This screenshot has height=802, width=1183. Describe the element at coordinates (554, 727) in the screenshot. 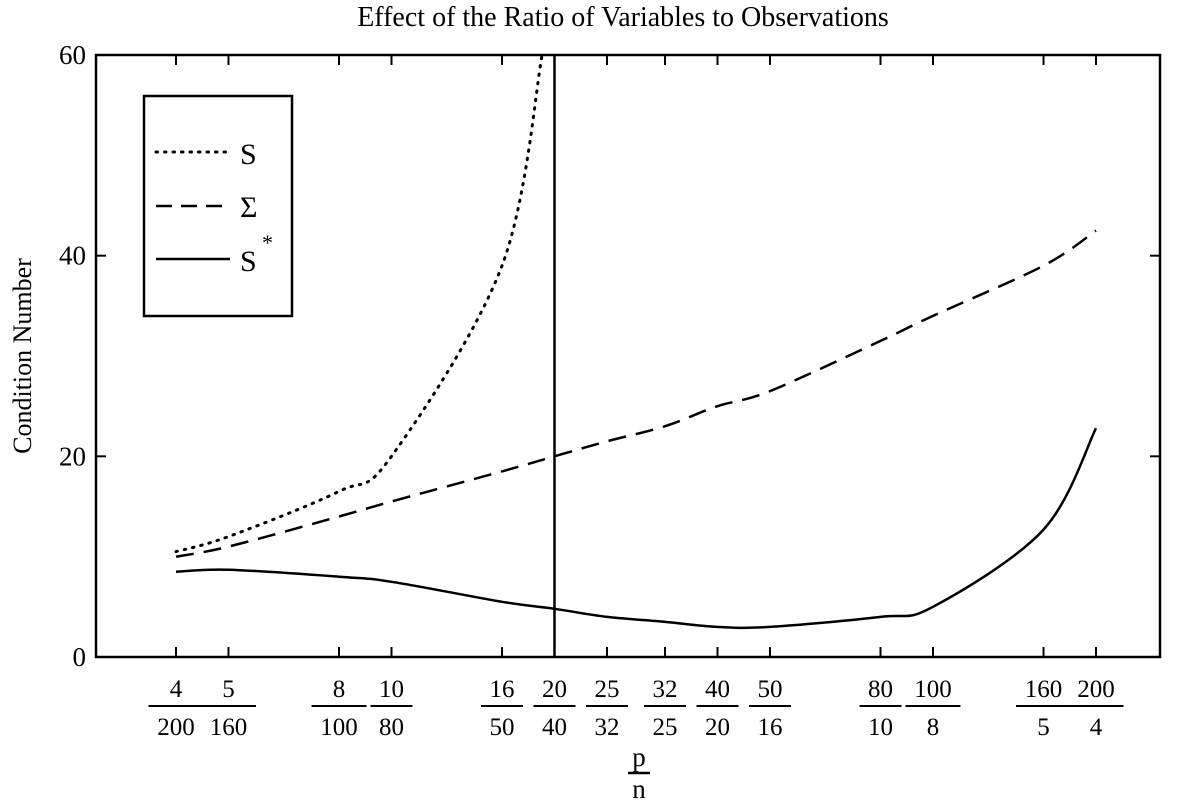

I see `x-tick-label-denominator: 40` at that location.